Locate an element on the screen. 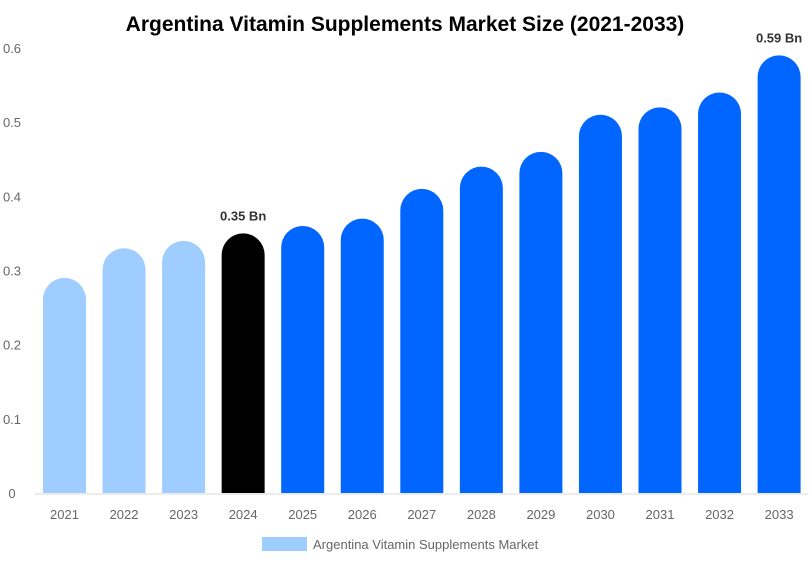 The image size is (810, 562). x-tick-label: 2033 is located at coordinates (779, 514).